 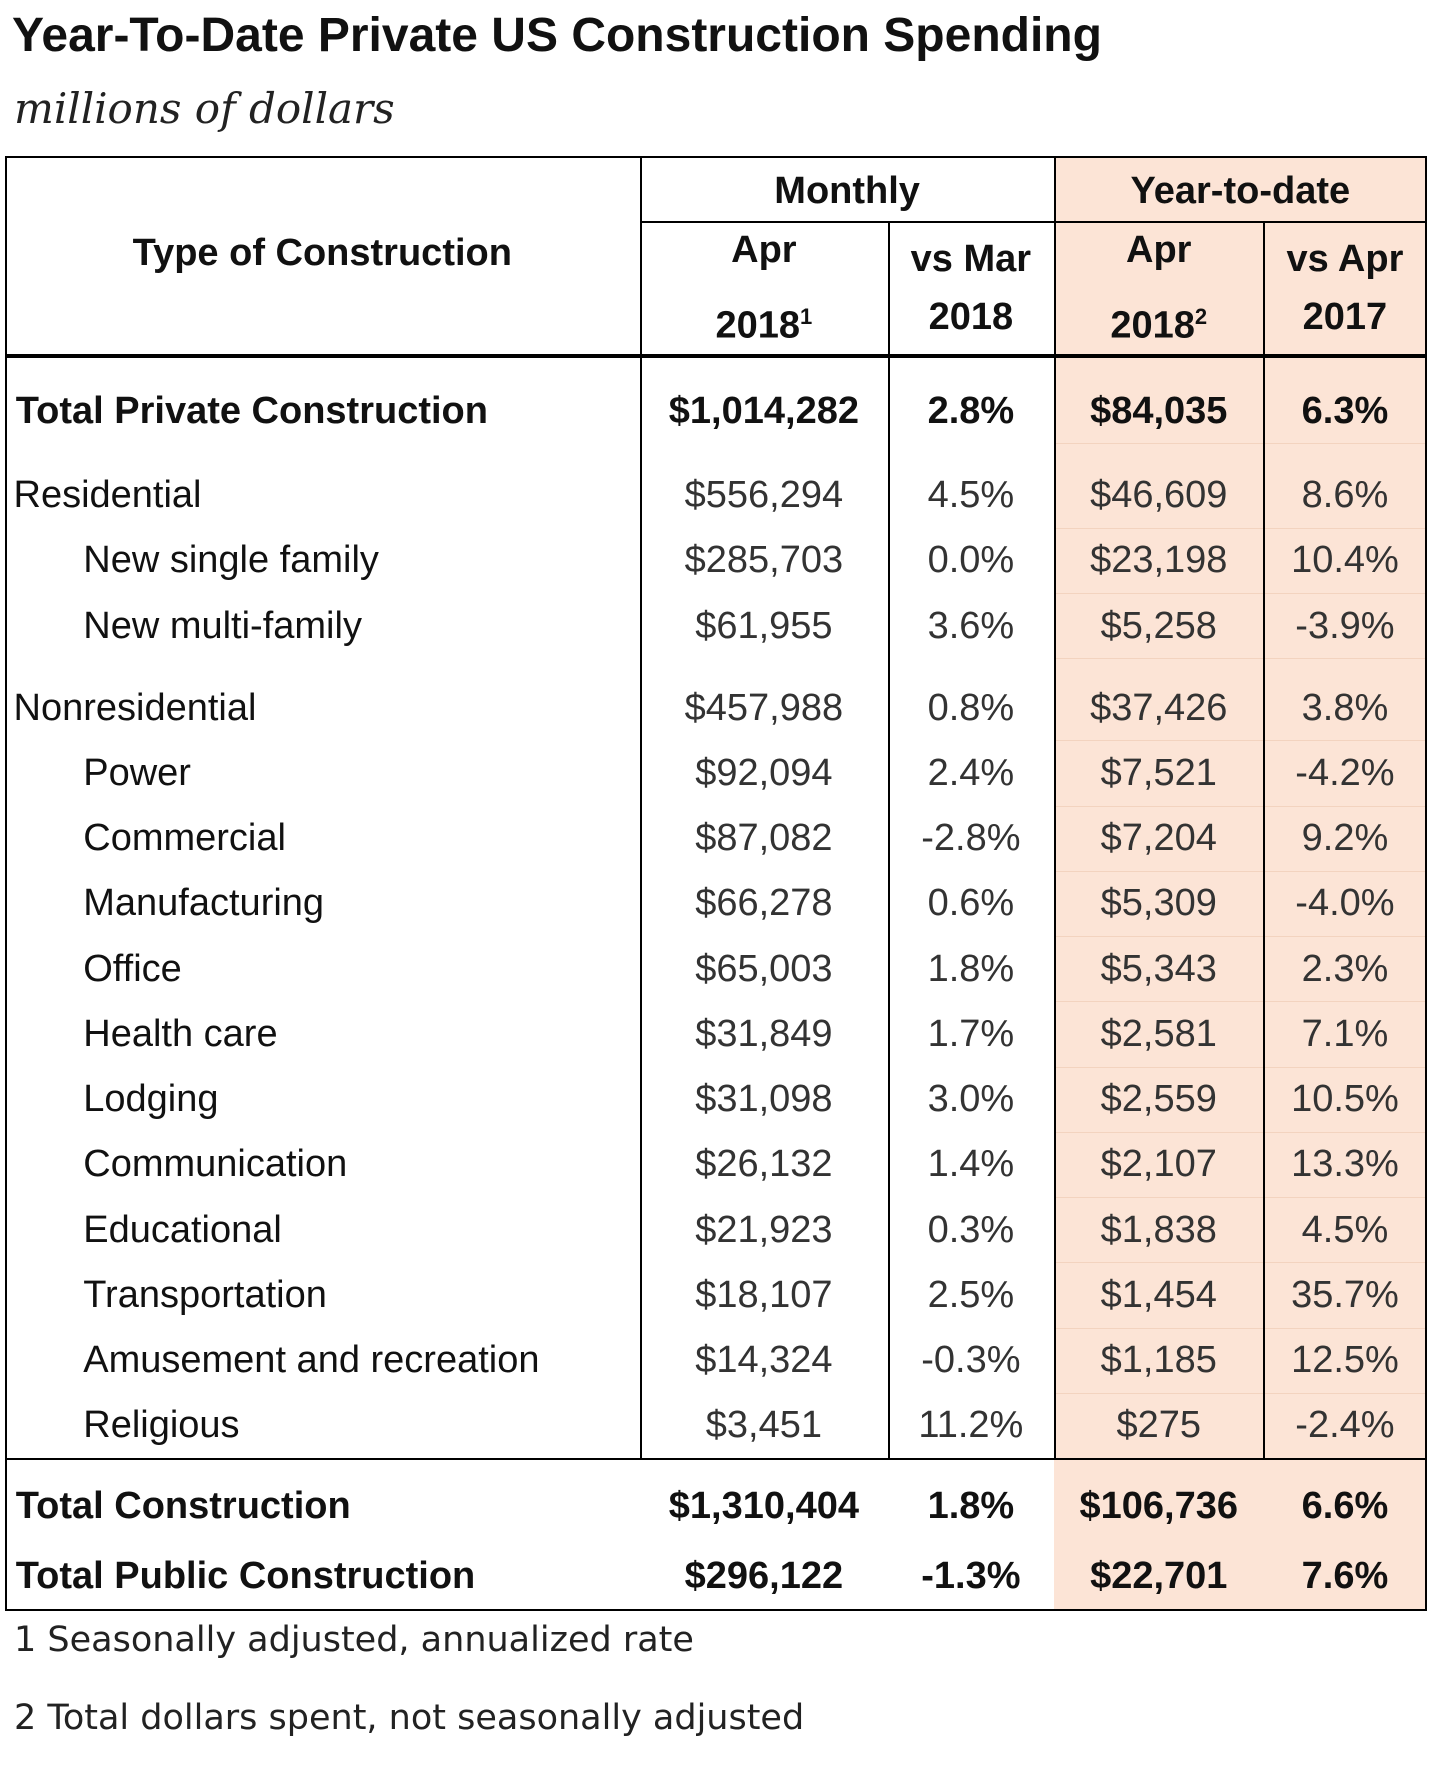 What do you see at coordinates (971, 560) in the screenshot?
I see `cell-value: 0.0%` at bounding box center [971, 560].